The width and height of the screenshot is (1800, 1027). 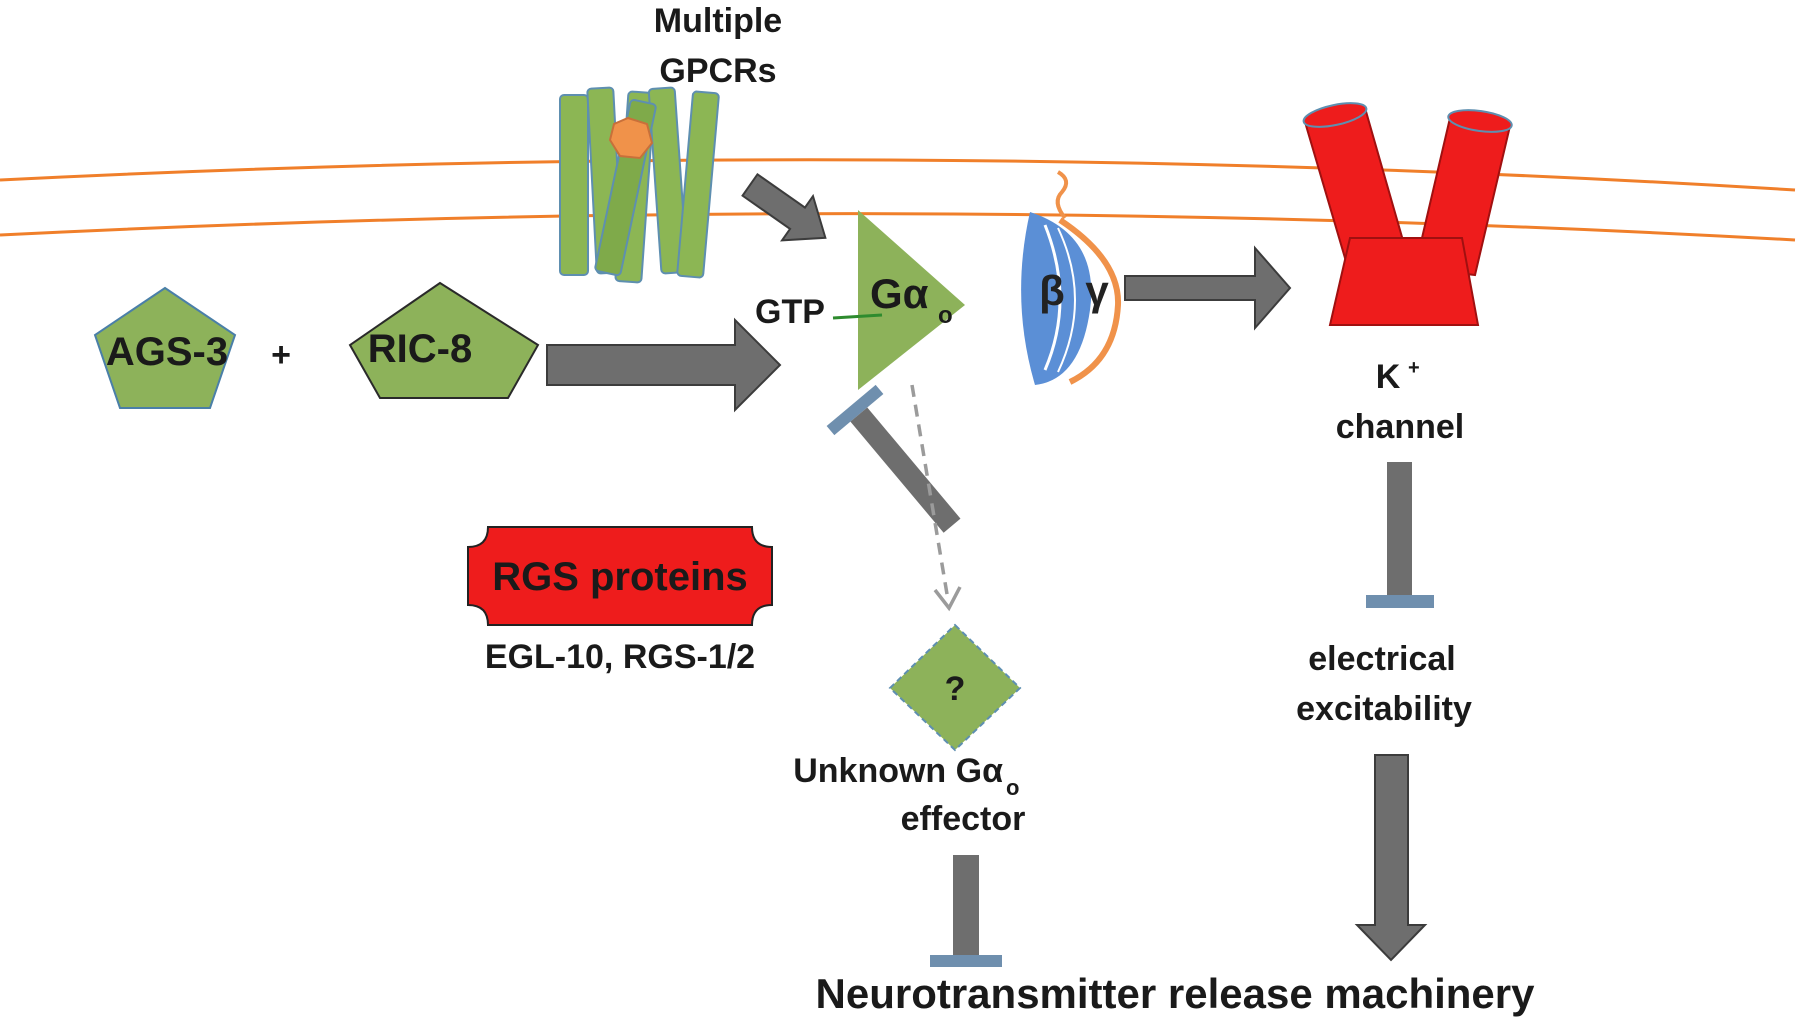 I want to click on unknown-label-subscript: o, so click(x=1012, y=787).